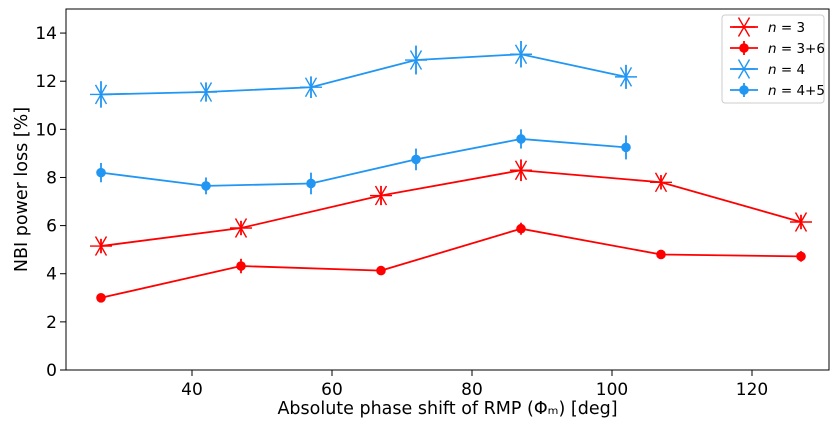 This screenshot has width=835, height=421. Describe the element at coordinates (801, 49) in the screenshot. I see `legend-label-value: = 3+6` at that location.